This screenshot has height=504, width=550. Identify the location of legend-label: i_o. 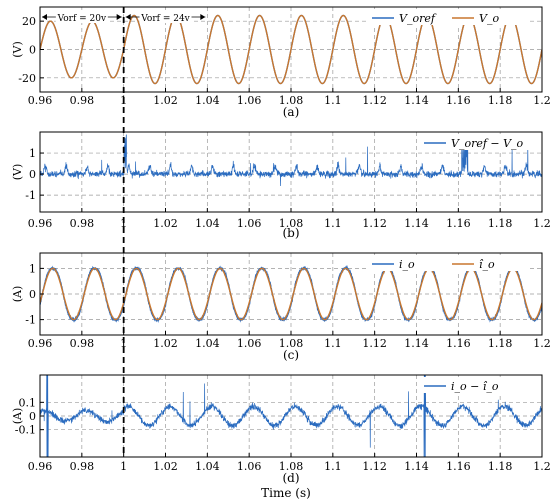
(407, 264).